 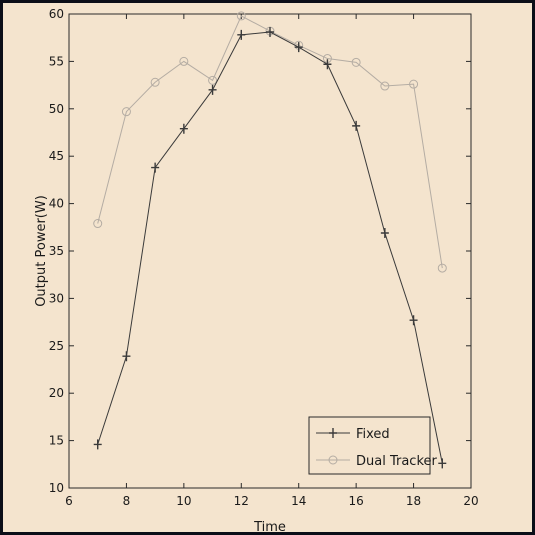 What do you see at coordinates (56, 346) in the screenshot?
I see `y-tick-label: 25` at bounding box center [56, 346].